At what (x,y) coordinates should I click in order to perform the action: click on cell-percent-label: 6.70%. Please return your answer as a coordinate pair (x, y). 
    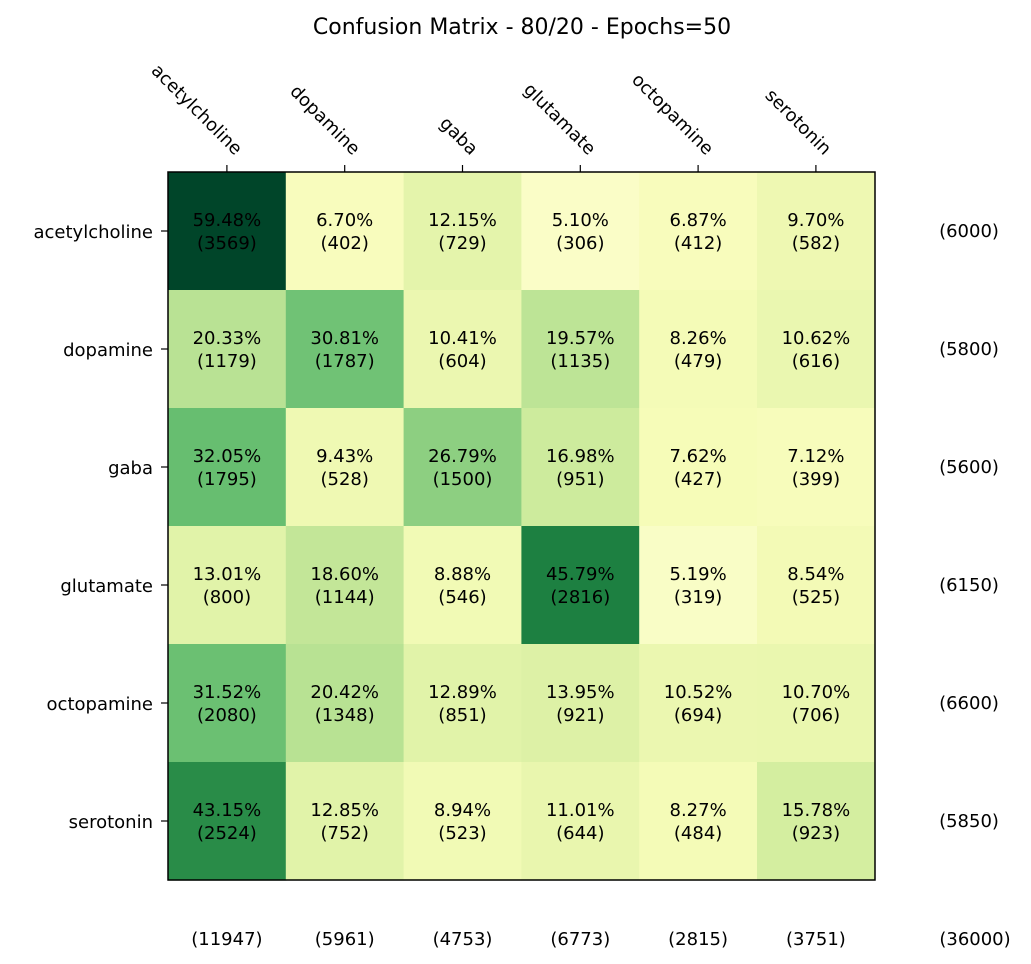
    Looking at the image, I should click on (344, 220).